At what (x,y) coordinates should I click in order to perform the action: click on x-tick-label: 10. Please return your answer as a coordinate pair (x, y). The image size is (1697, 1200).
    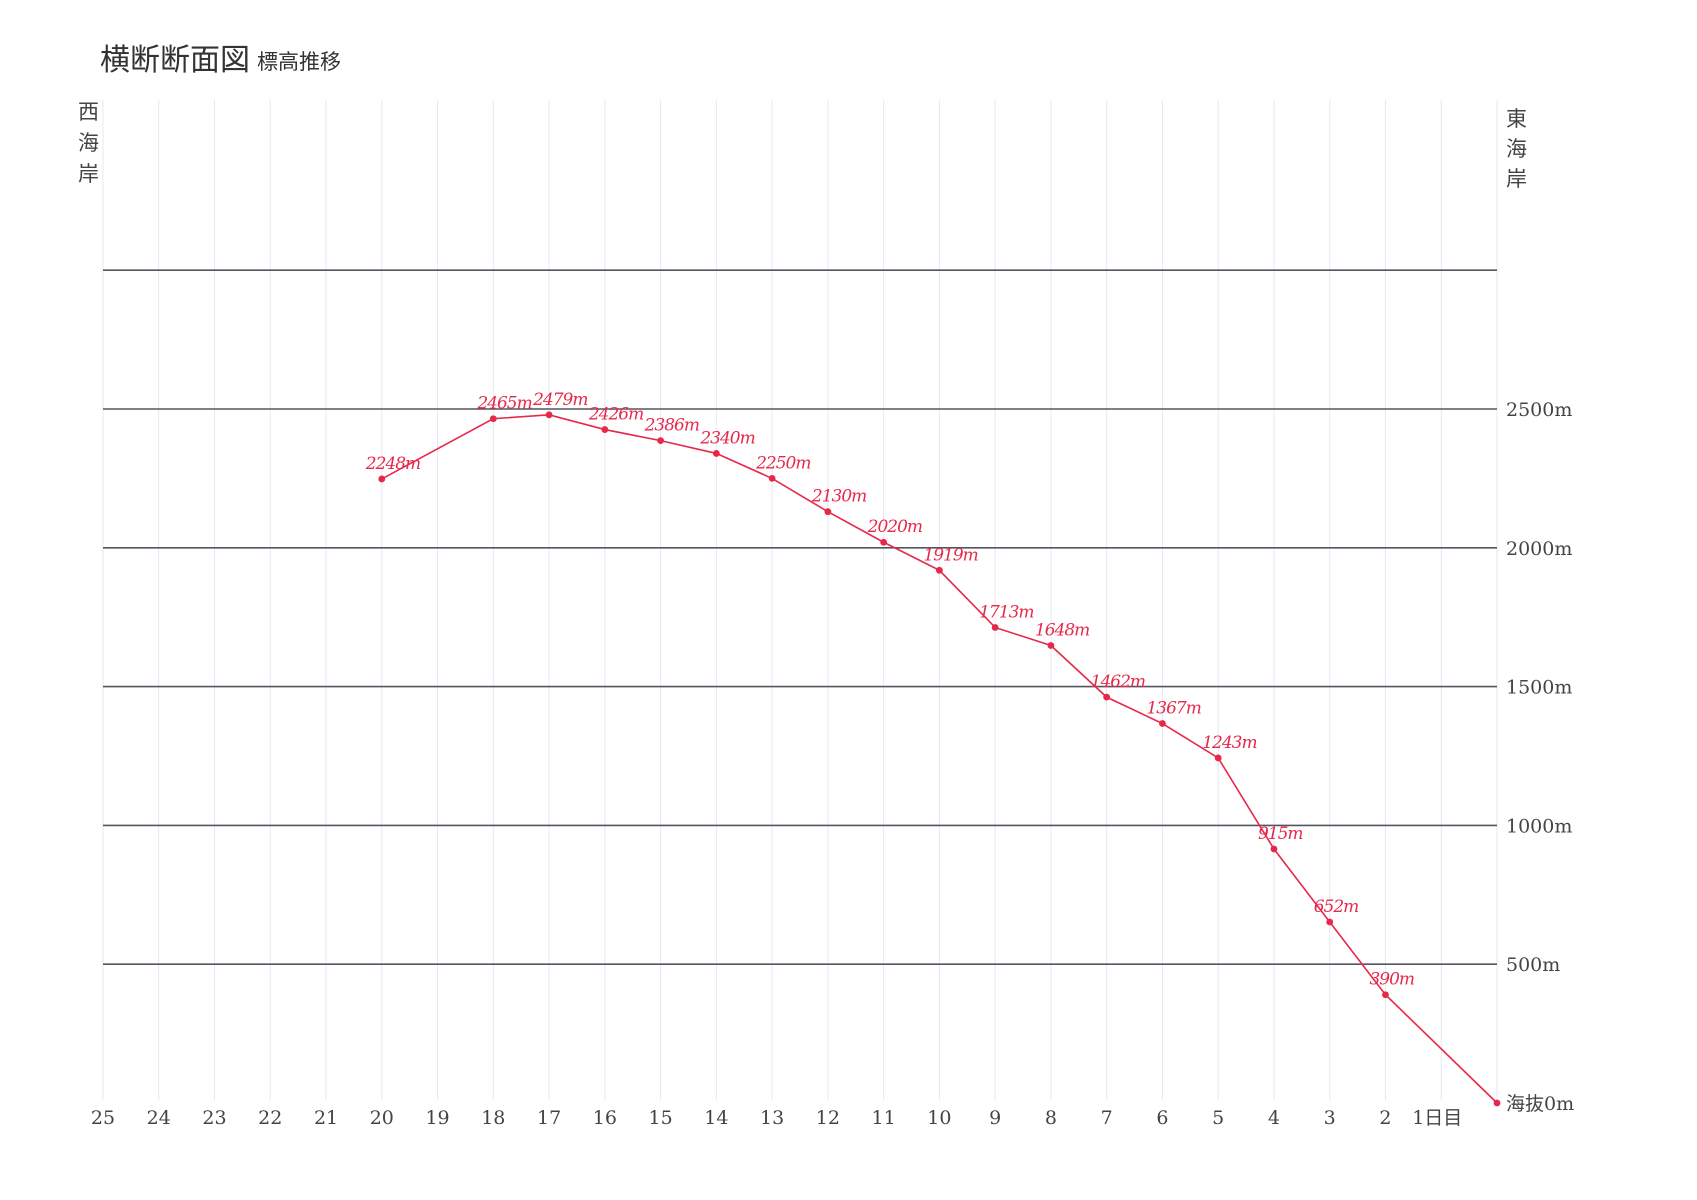
    Looking at the image, I should click on (939, 1118).